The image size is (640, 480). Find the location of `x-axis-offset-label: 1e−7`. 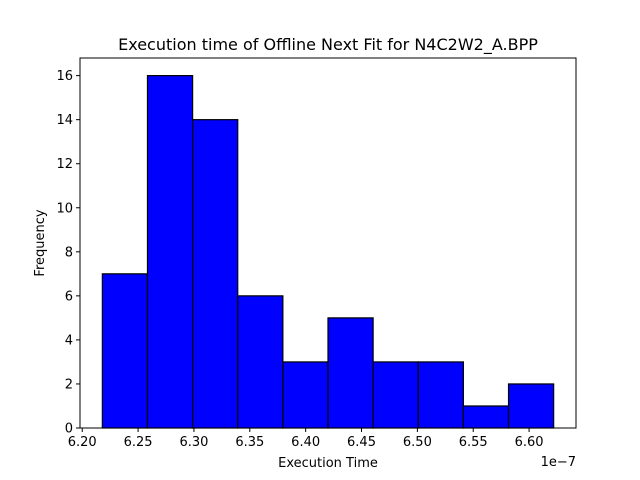

x-axis-offset-label: 1e−7 is located at coordinates (558, 462).